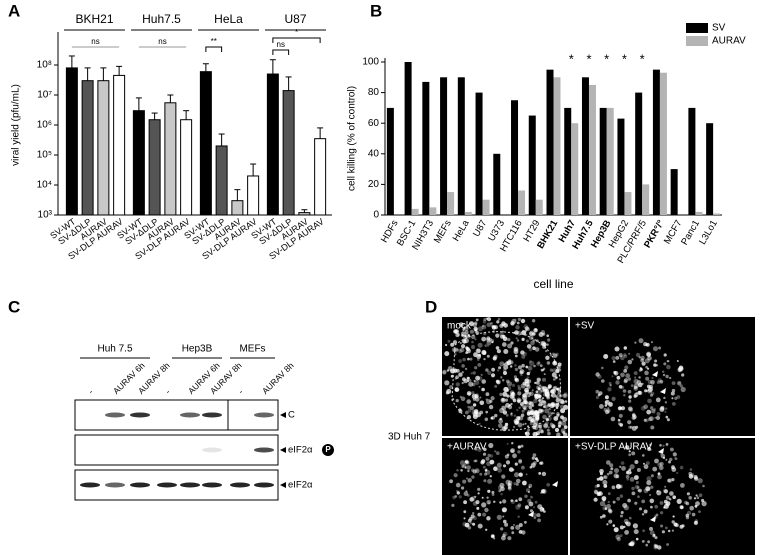 The image size is (760, 555). Describe the element at coordinates (708, 232) in the screenshot. I see `x-tick-label: L3Lo1` at that location.